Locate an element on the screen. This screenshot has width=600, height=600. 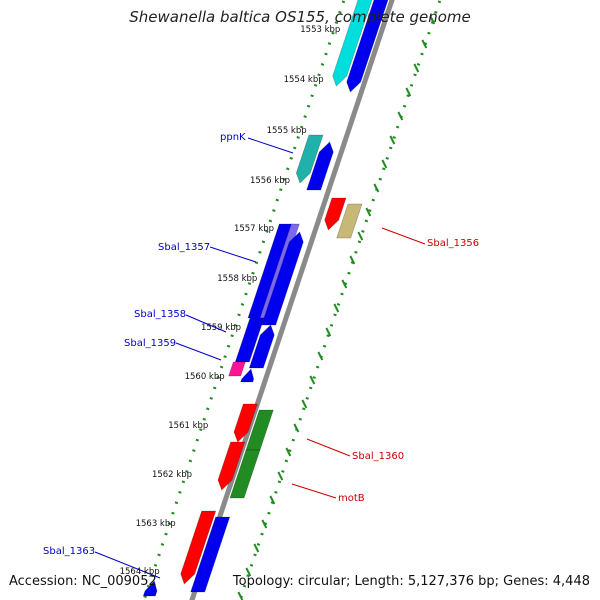
accession-text: Accession: NC_009052 is located at coordinates (83, 581).